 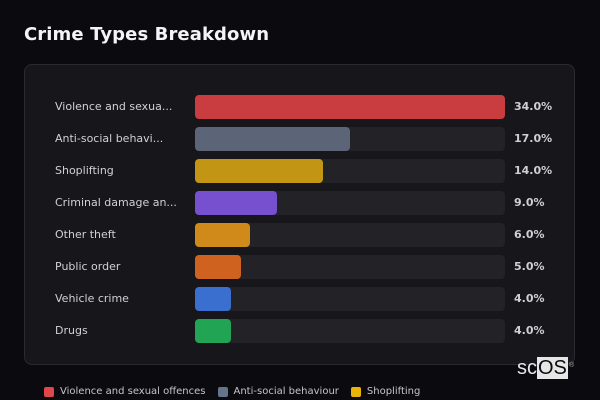 I want to click on bar-row: Vehicle crime 4.0%, so click(x=299, y=299).